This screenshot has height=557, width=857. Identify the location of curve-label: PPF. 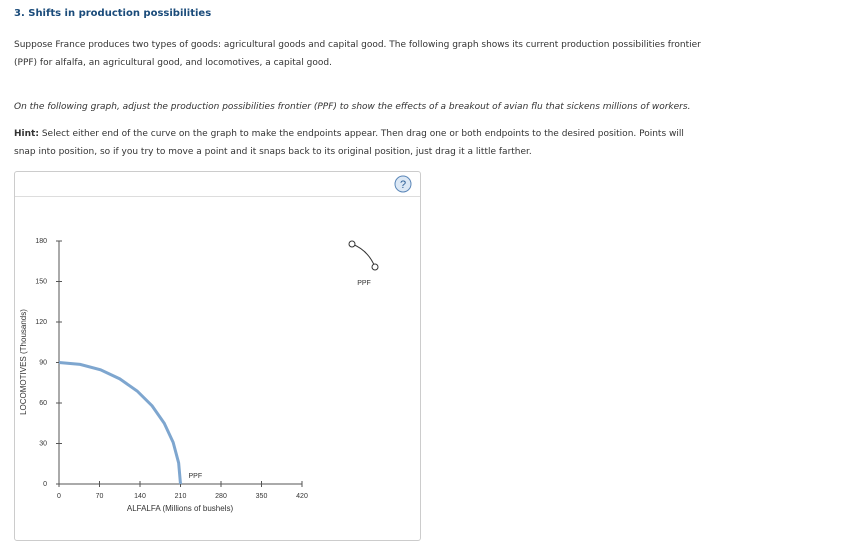
(196, 476).